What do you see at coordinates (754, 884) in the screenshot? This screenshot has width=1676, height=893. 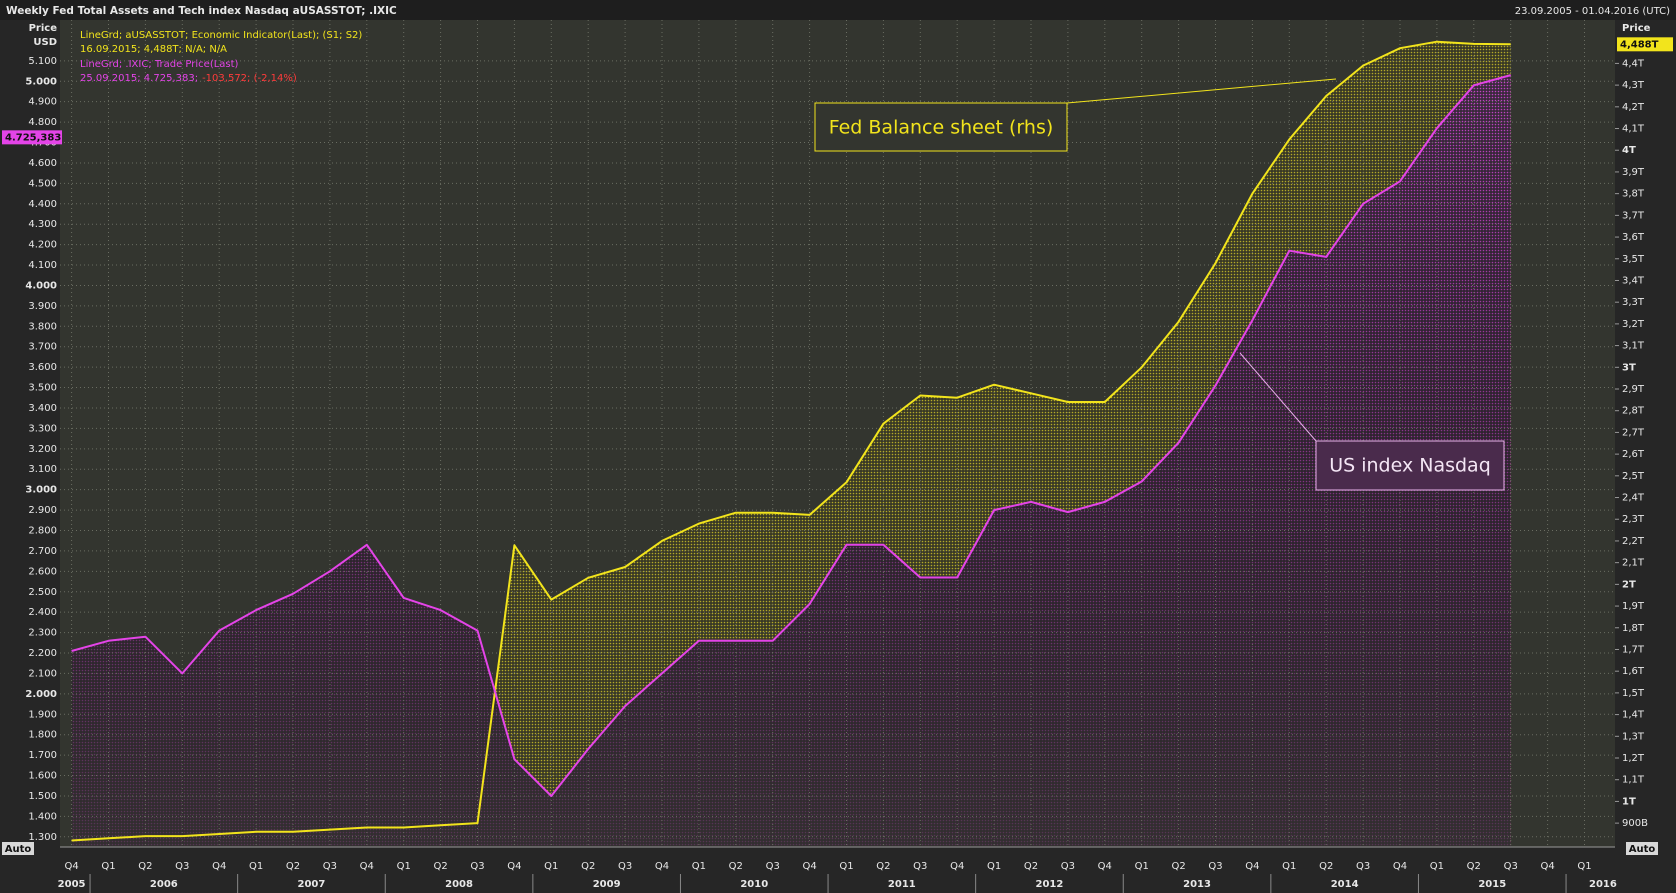 I see `x-year-label: 2010` at bounding box center [754, 884].